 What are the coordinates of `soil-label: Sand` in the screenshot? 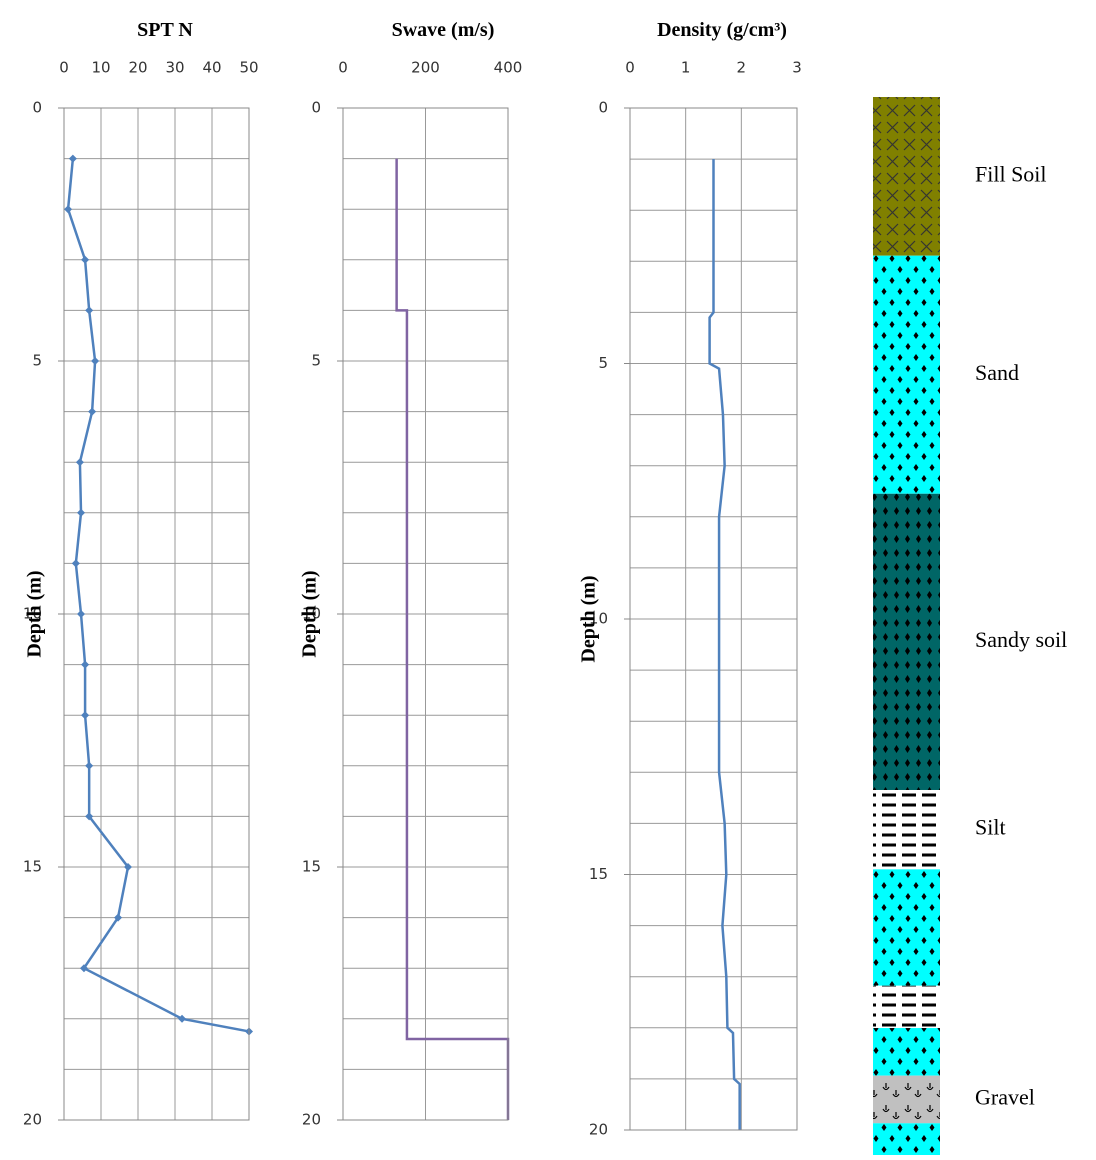 It's located at (997, 372).